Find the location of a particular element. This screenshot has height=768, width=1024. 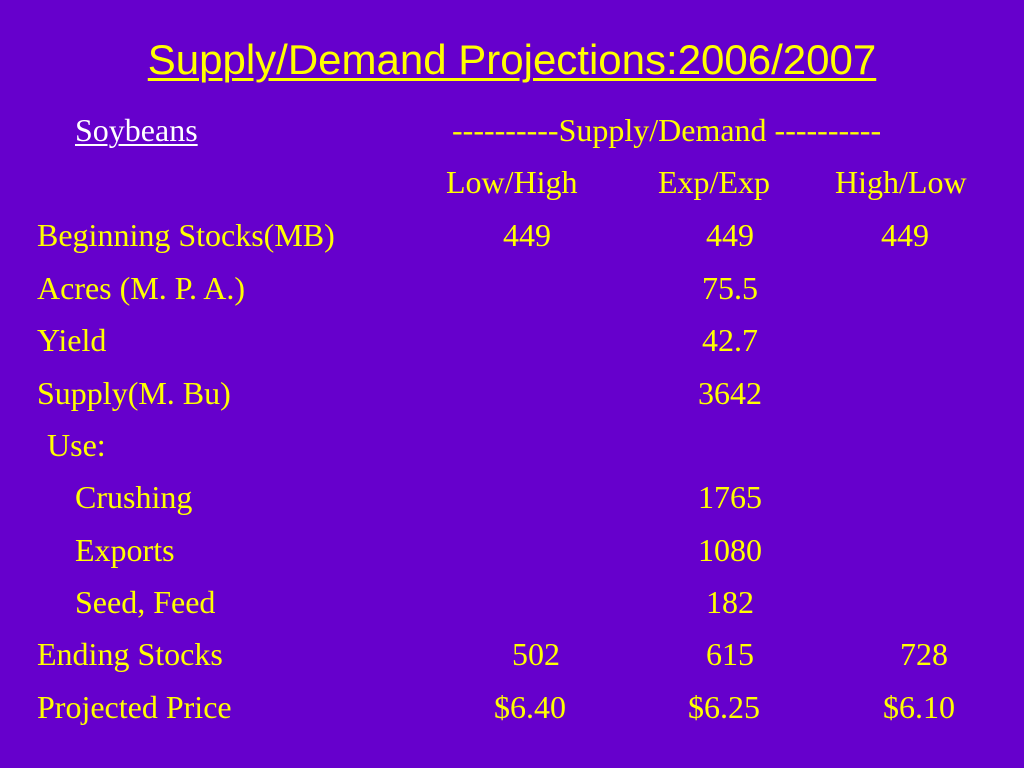

value-projected-price-low: $6.40 is located at coordinates (530, 707).